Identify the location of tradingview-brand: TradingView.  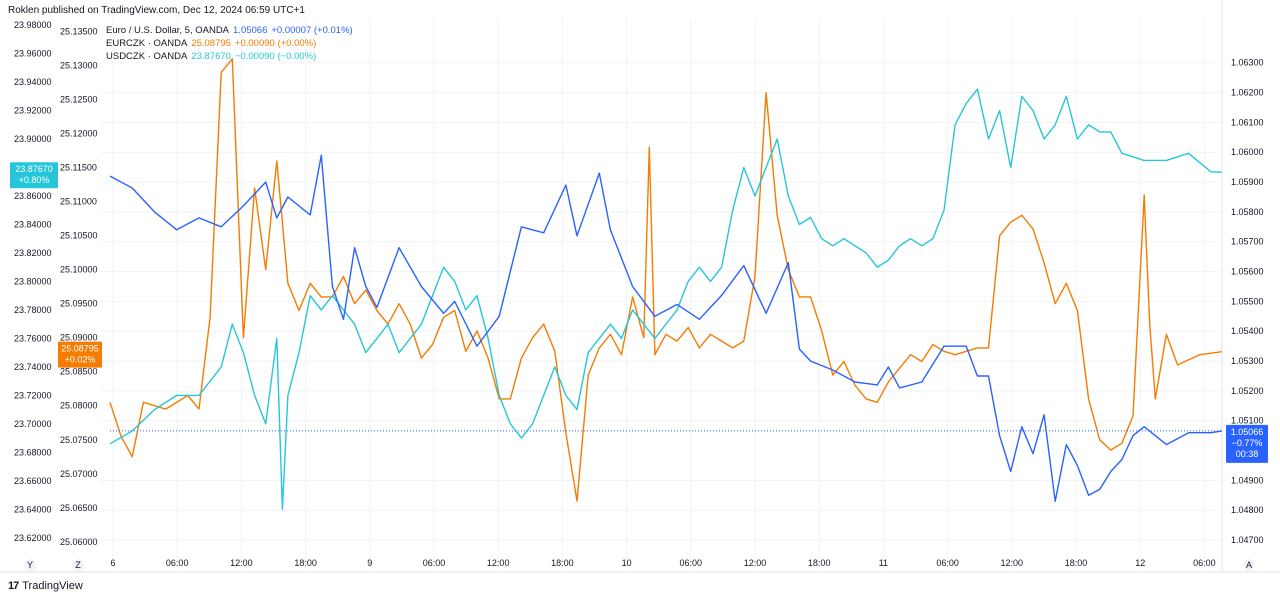
(52, 586).